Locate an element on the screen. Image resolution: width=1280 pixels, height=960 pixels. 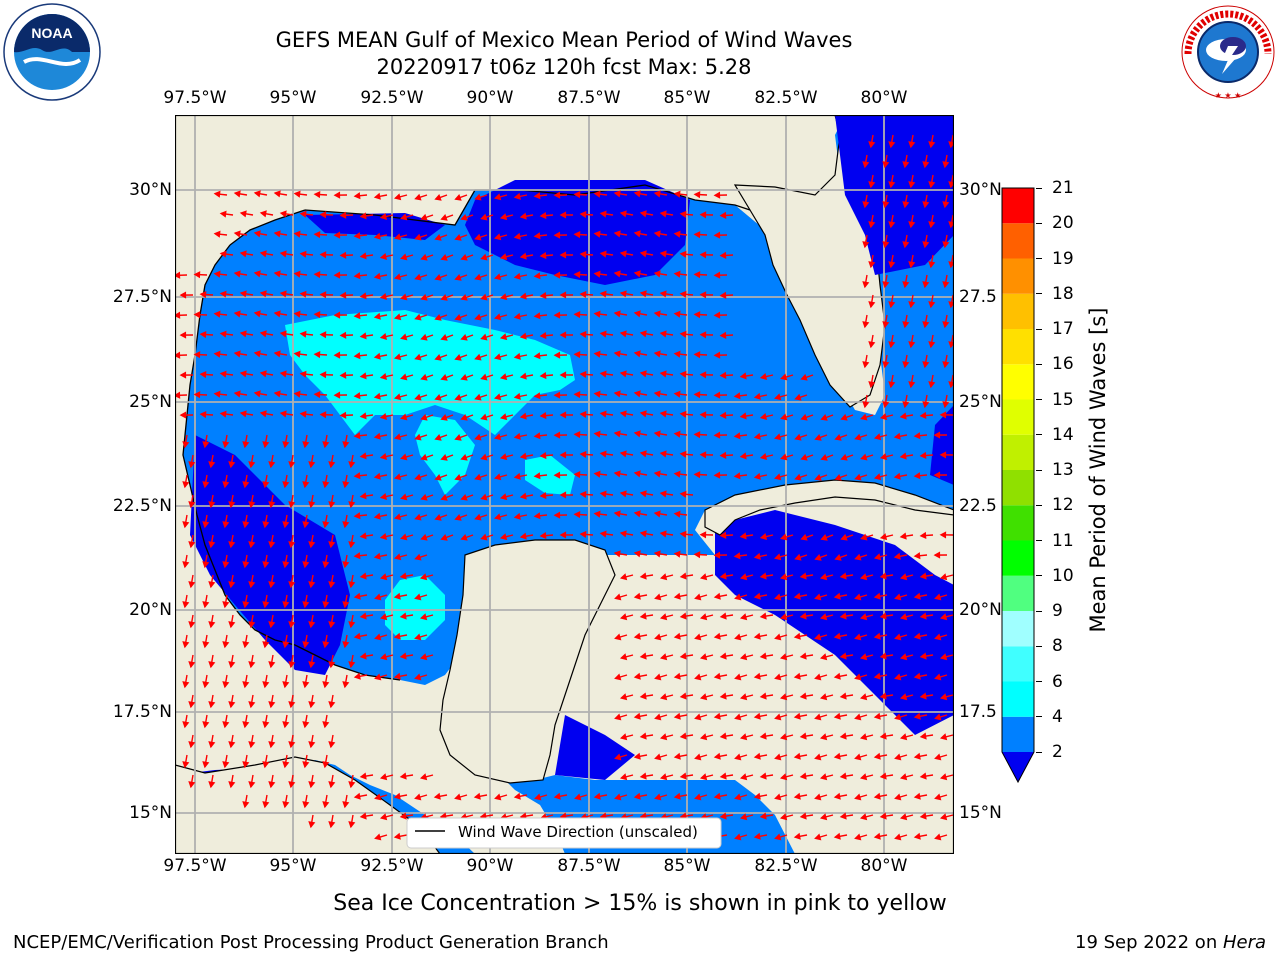
lon-tick-top: 95°W is located at coordinates (293, 98).